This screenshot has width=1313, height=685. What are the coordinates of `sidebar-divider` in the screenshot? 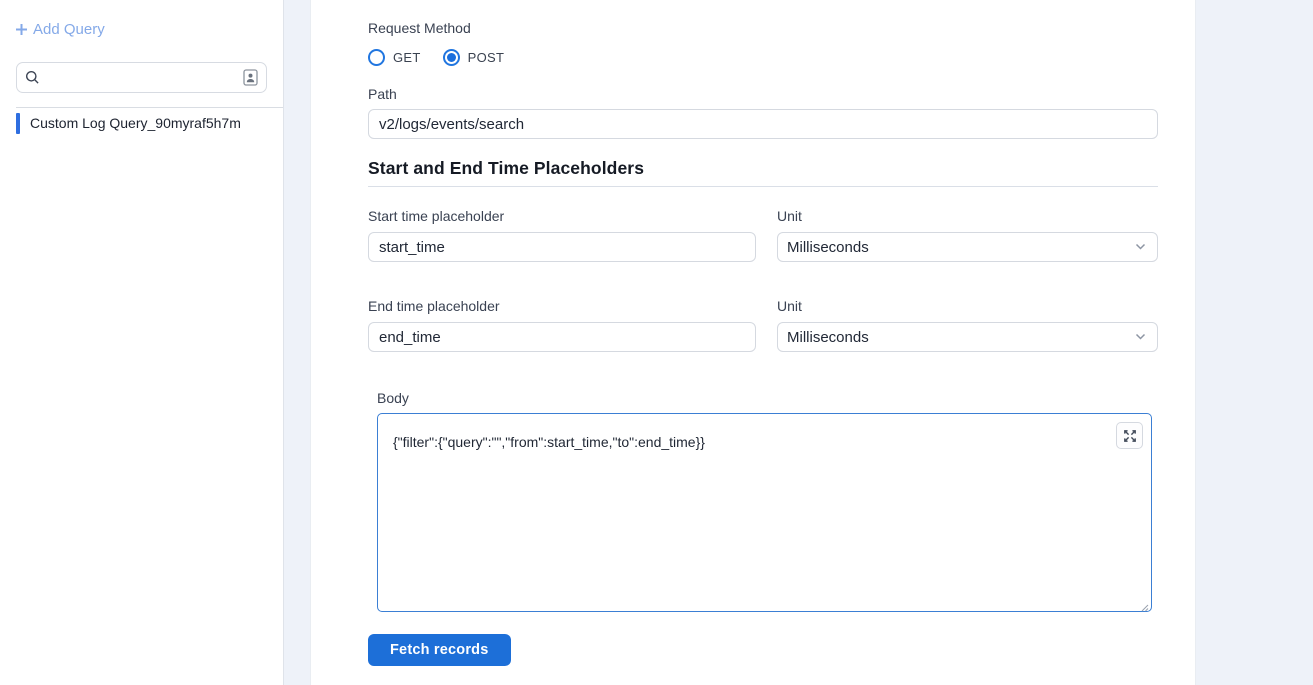 It's located at (149, 107).